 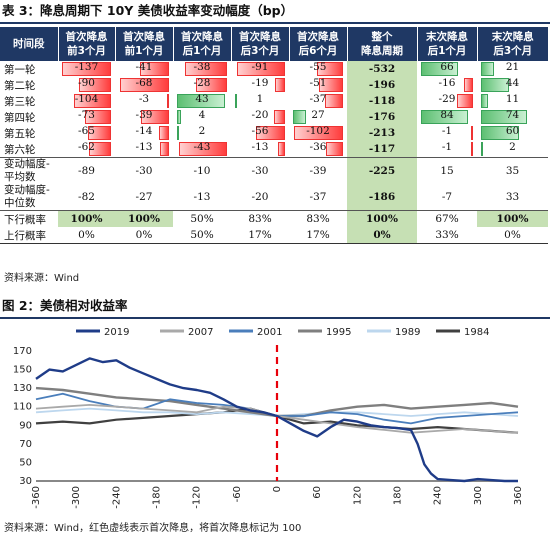 I want to click on table-row: 第二轮 -90 -68 -28 -19 -51 -196 -16 44, so click(x=274, y=85).